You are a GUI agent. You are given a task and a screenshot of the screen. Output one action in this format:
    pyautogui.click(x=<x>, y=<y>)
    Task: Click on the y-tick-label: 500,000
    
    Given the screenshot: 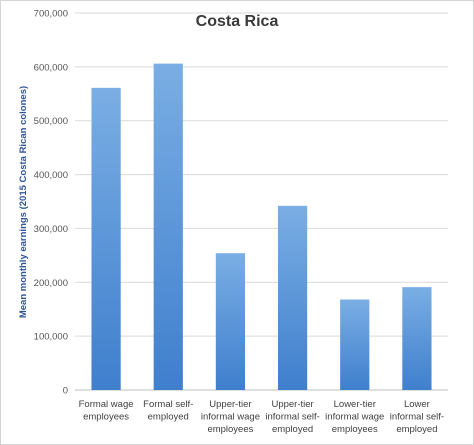 What is the action you would take?
    pyautogui.click(x=51, y=121)
    